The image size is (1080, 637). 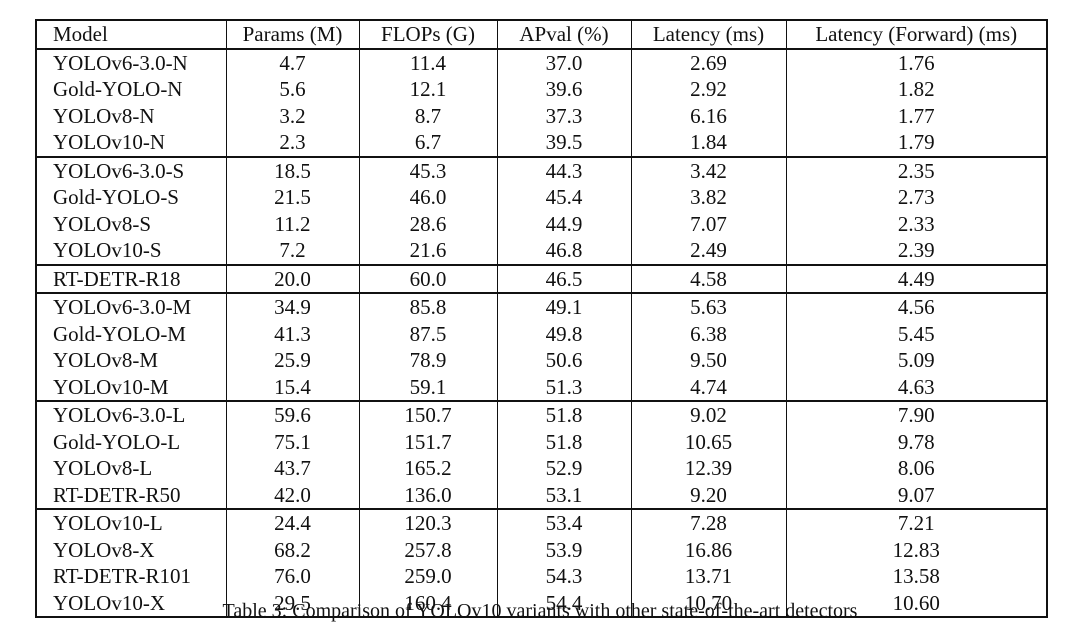 I want to click on model-cell: YOLOv8-N, so click(x=131, y=115).